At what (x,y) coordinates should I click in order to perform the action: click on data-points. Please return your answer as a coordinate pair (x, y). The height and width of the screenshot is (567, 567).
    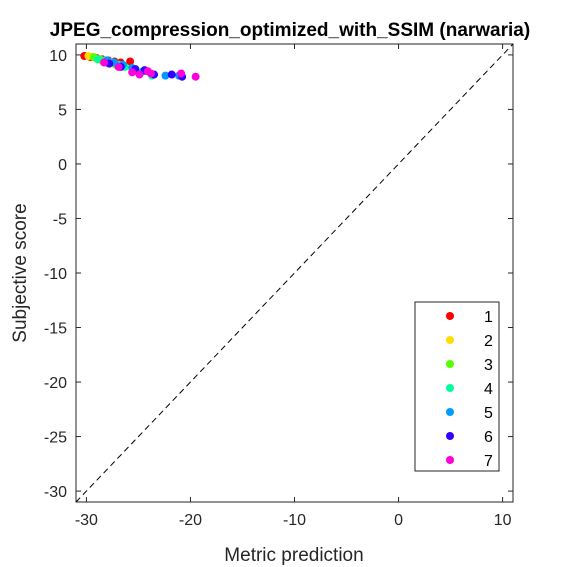
    Looking at the image, I should click on (140, 66).